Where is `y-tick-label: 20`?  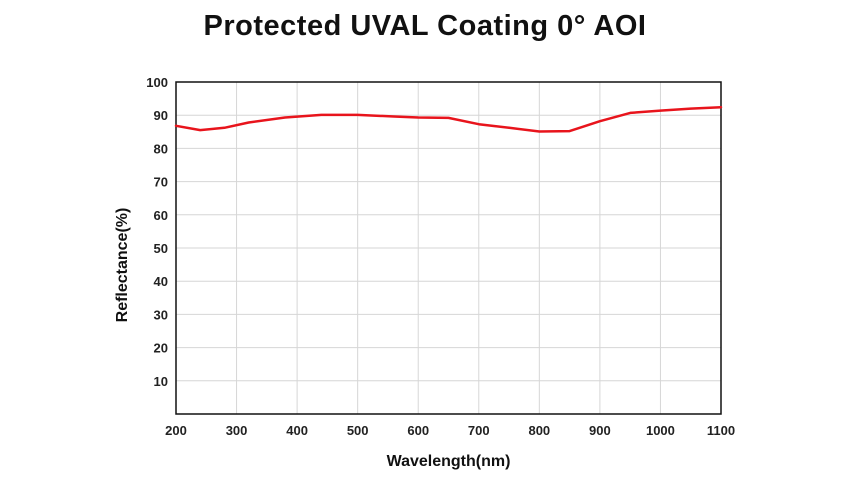 y-tick-label: 20 is located at coordinates (161, 348).